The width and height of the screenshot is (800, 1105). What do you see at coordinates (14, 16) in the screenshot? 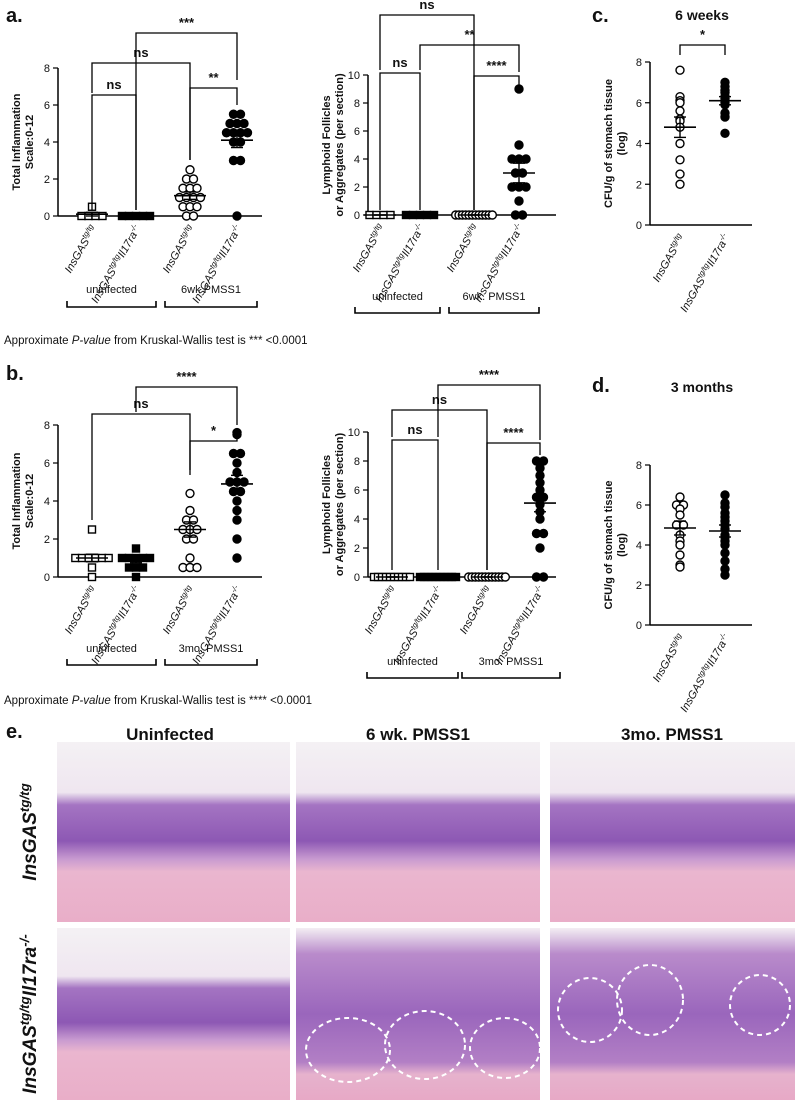
I see `panel-label: a.` at bounding box center [14, 16].